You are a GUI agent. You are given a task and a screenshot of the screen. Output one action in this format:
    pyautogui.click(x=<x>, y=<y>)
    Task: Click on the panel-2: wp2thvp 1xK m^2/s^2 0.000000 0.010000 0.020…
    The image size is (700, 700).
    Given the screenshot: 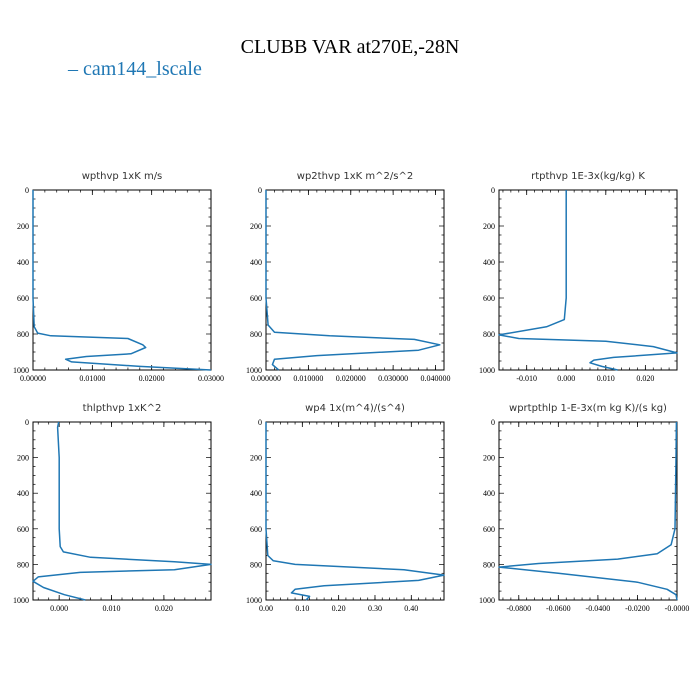 What is the action you would take?
    pyautogui.click(x=348, y=277)
    